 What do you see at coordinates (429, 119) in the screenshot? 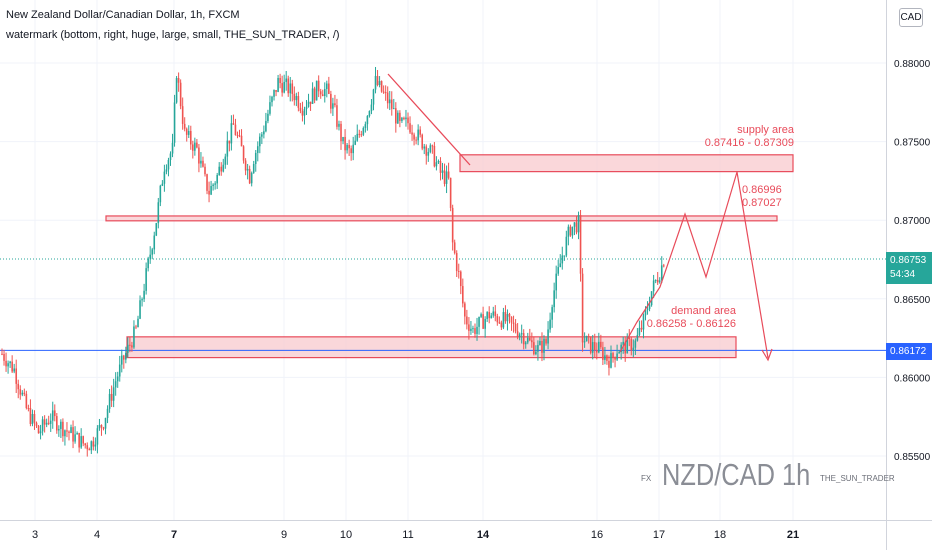
I see `trend-line` at bounding box center [429, 119].